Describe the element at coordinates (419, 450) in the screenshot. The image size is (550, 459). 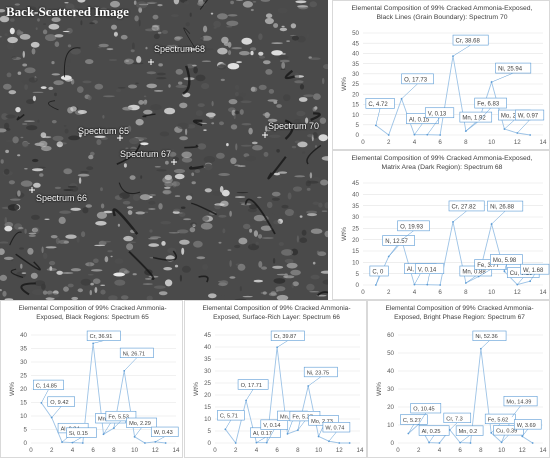
I see `x-tick-label: 2` at that location.